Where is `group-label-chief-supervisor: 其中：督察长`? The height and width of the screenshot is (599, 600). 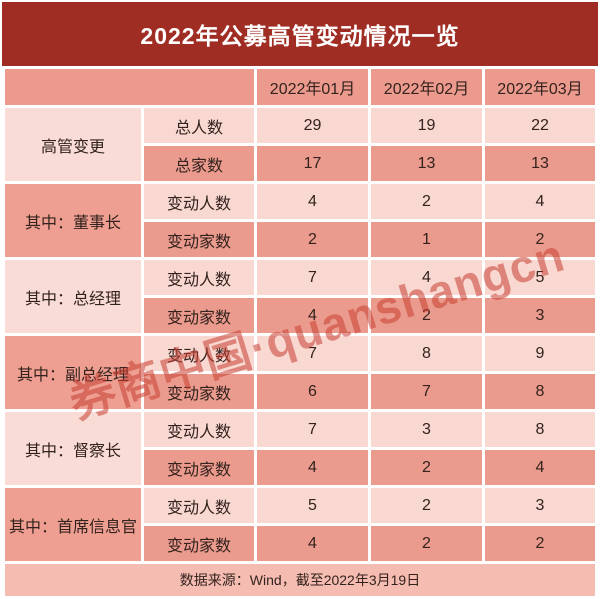
group-label-chief-supervisor: 其中：督察长 is located at coordinates (73, 448).